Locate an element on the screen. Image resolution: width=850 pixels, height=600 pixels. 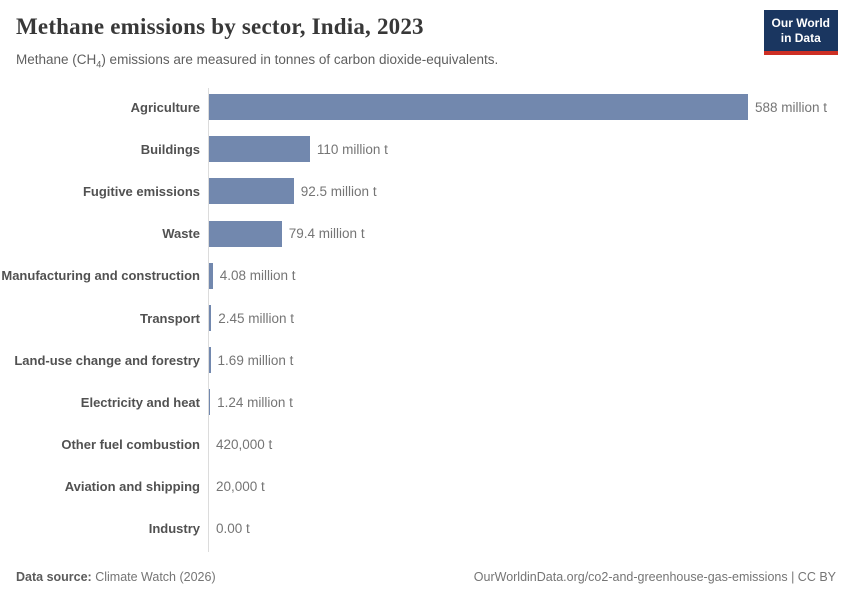
value-label: 2.45 million t is located at coordinates (256, 318).